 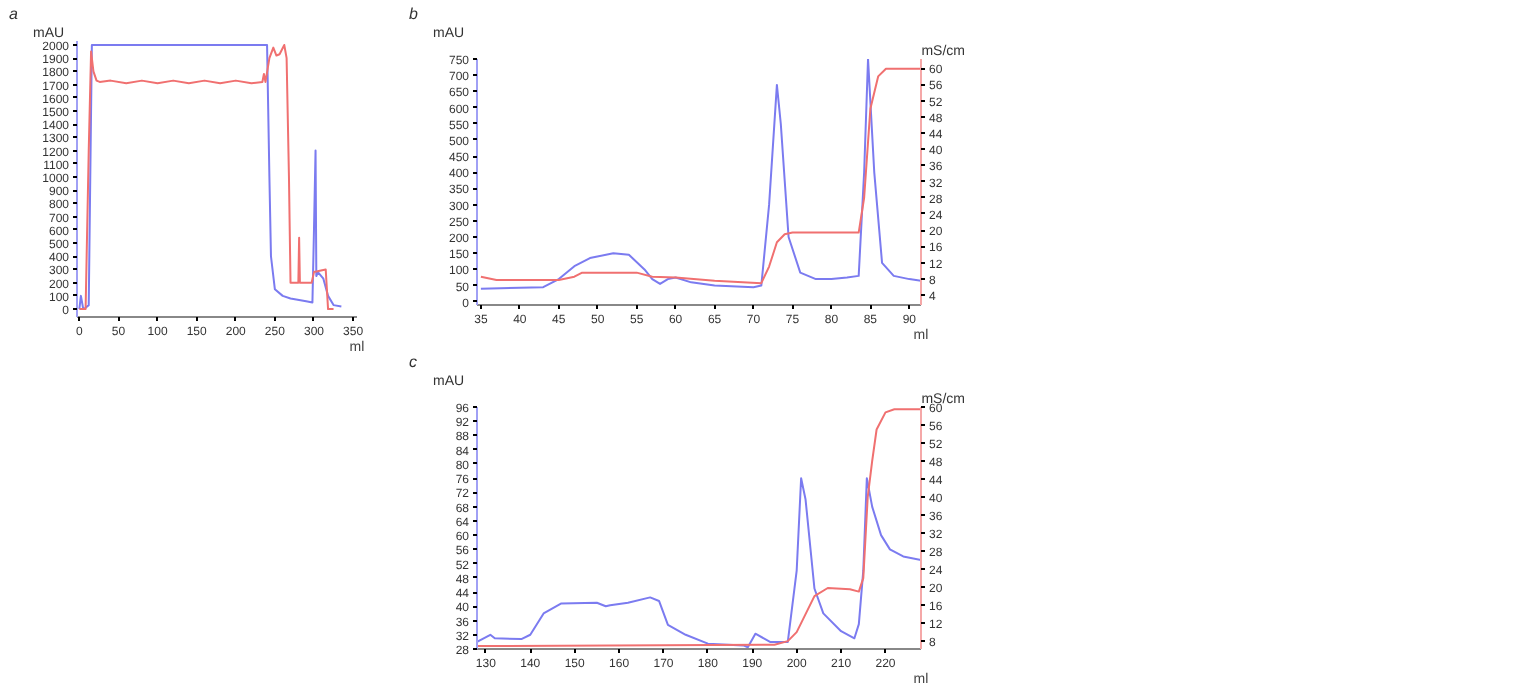 What do you see at coordinates (414, 14) in the screenshot?
I see `chart-title: b` at bounding box center [414, 14].